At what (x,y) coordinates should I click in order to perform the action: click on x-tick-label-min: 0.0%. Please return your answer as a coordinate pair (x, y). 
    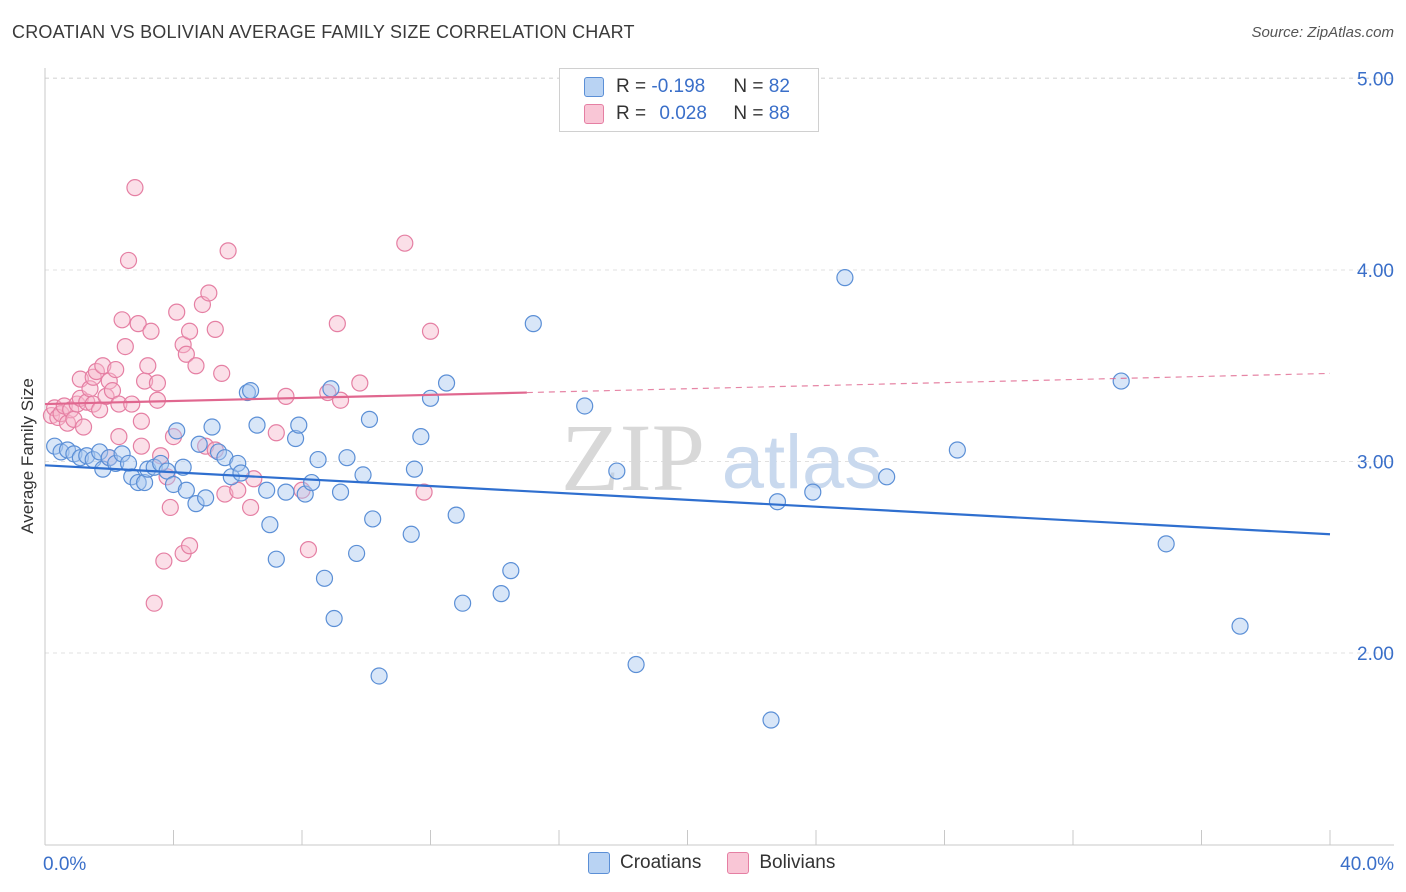
    Looking at the image, I should click on (64, 864).